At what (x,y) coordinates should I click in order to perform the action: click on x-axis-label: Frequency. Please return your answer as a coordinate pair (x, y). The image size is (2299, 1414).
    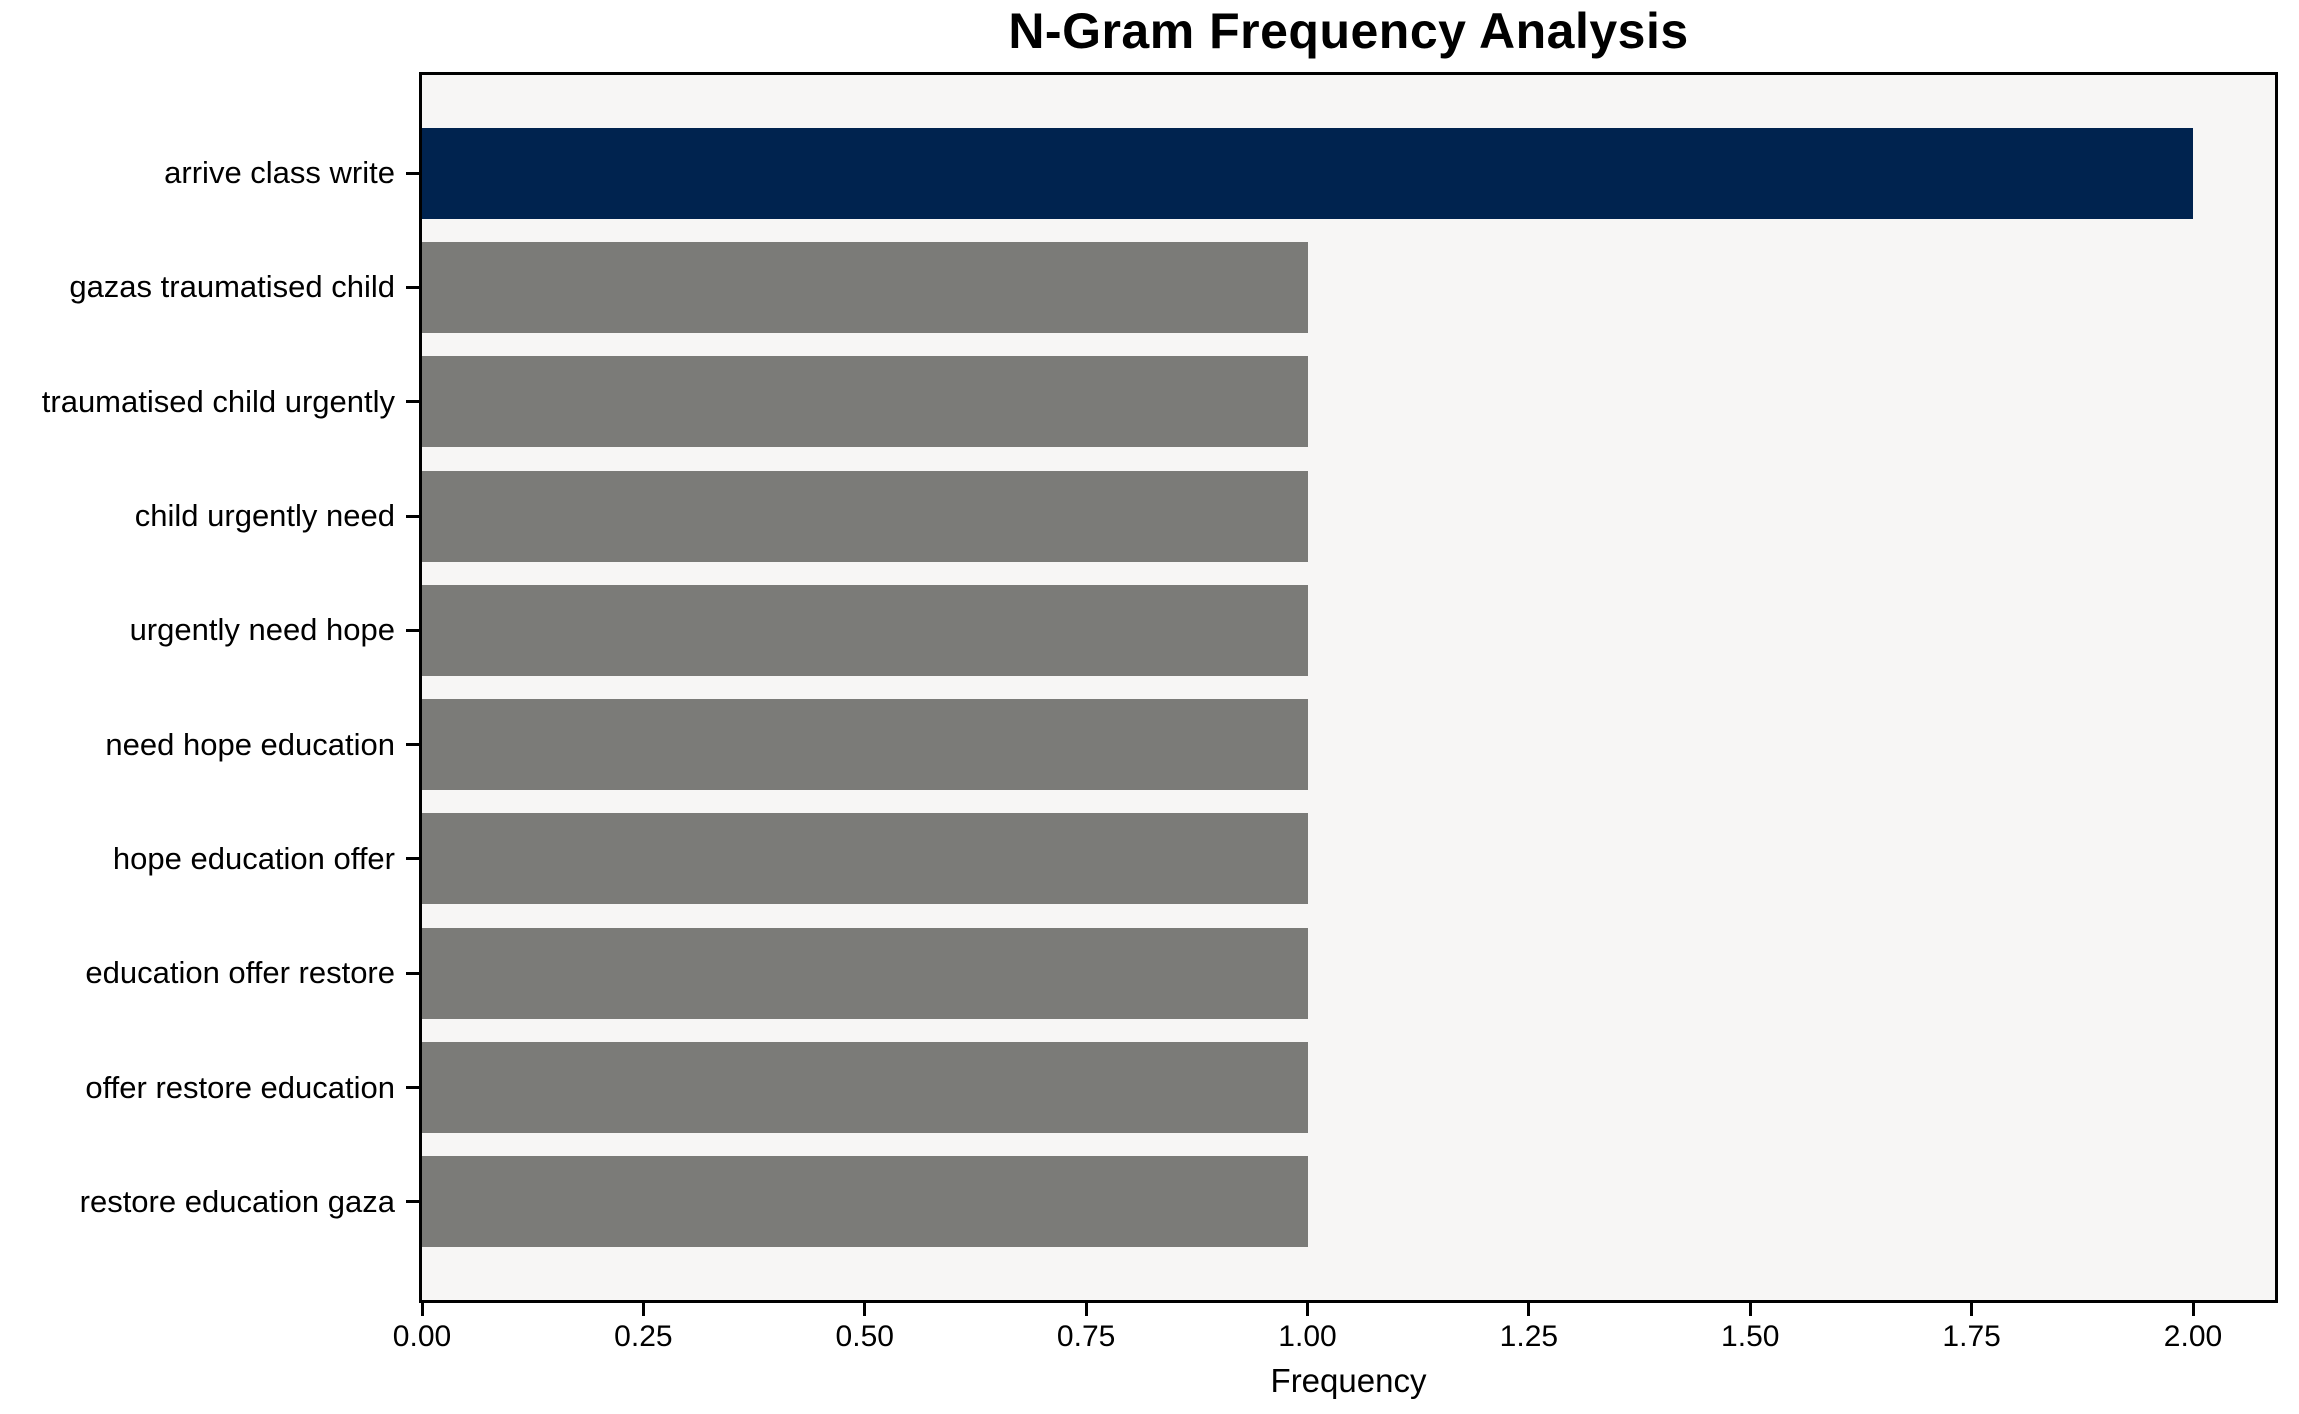
    Looking at the image, I should click on (1348, 1380).